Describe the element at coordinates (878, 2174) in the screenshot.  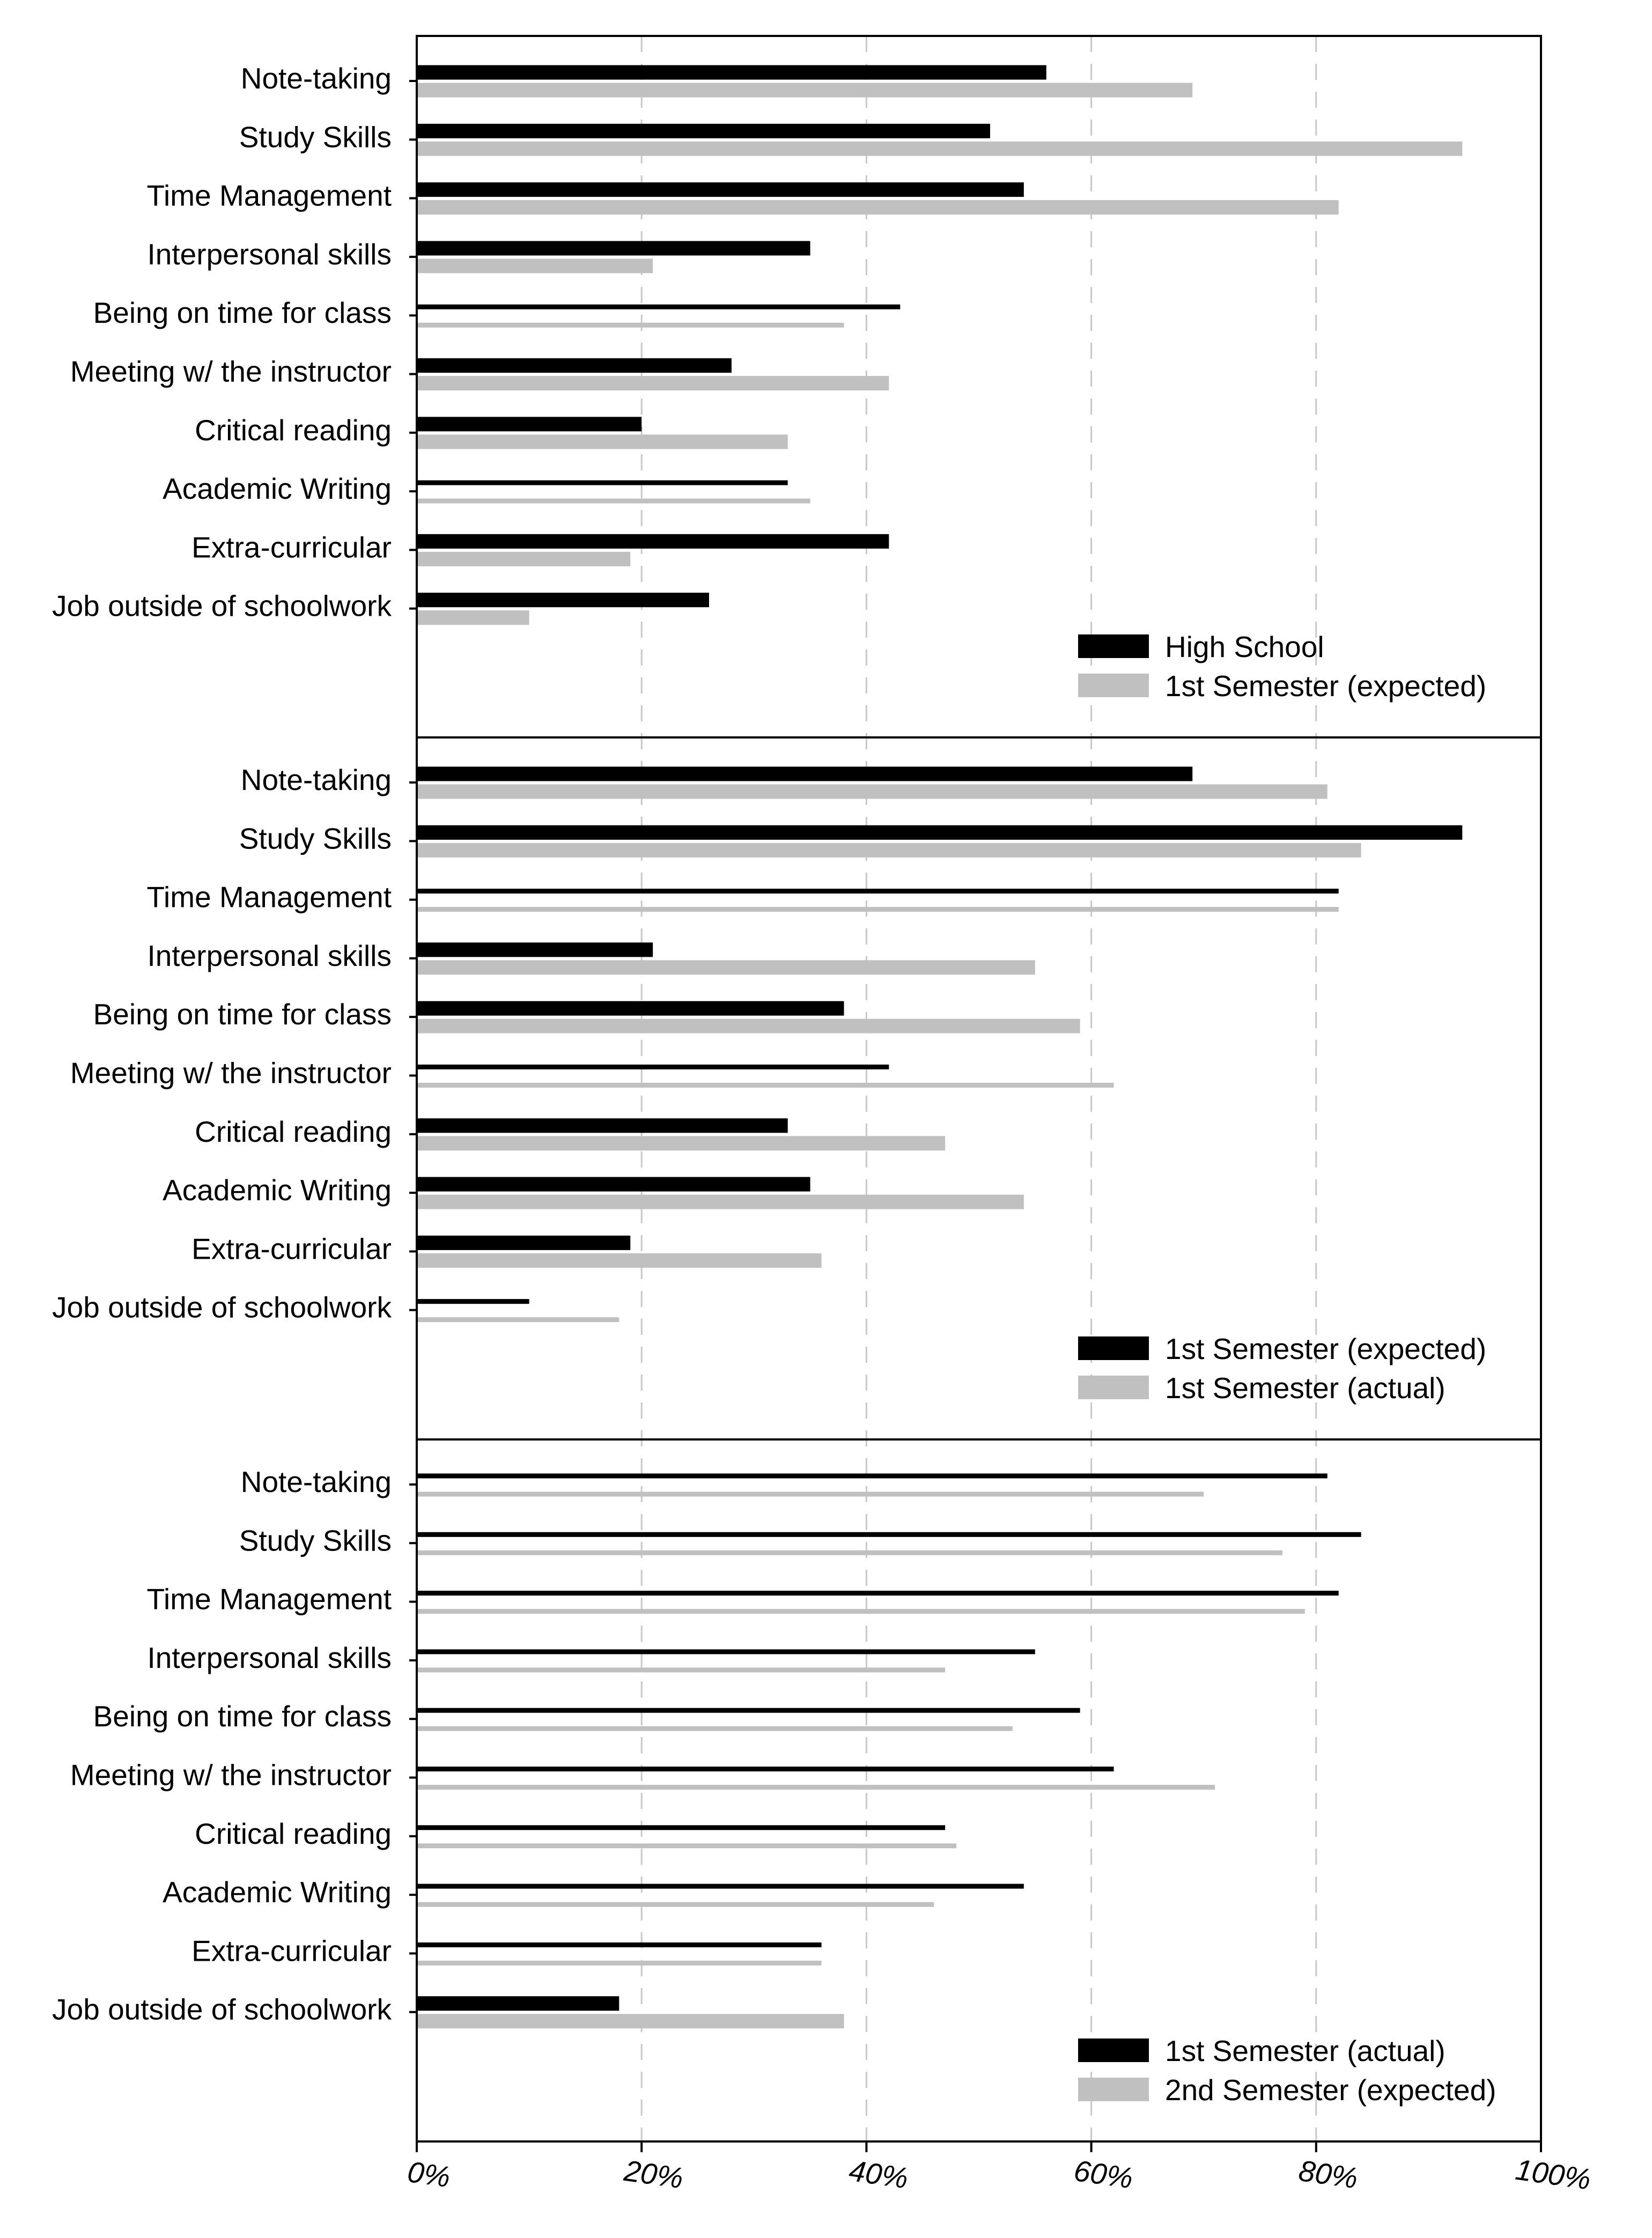
I see `x-tick-label: 40%` at that location.